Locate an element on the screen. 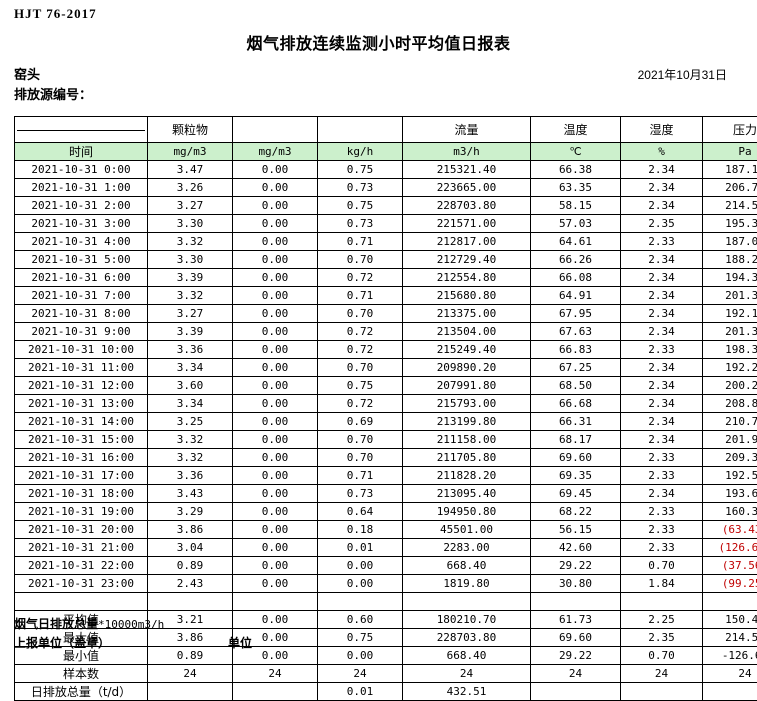 Image resolution: width=757 pixels, height=701 pixels. cell-time: 2021-10-31 0:00 is located at coordinates (81, 170).